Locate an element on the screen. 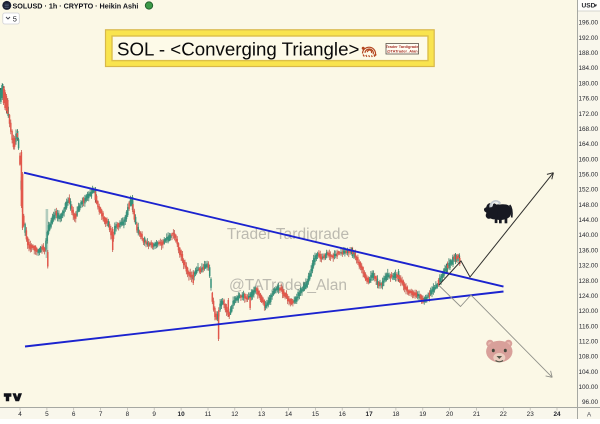  svg-text: 184.00 is located at coordinates (588, 68).